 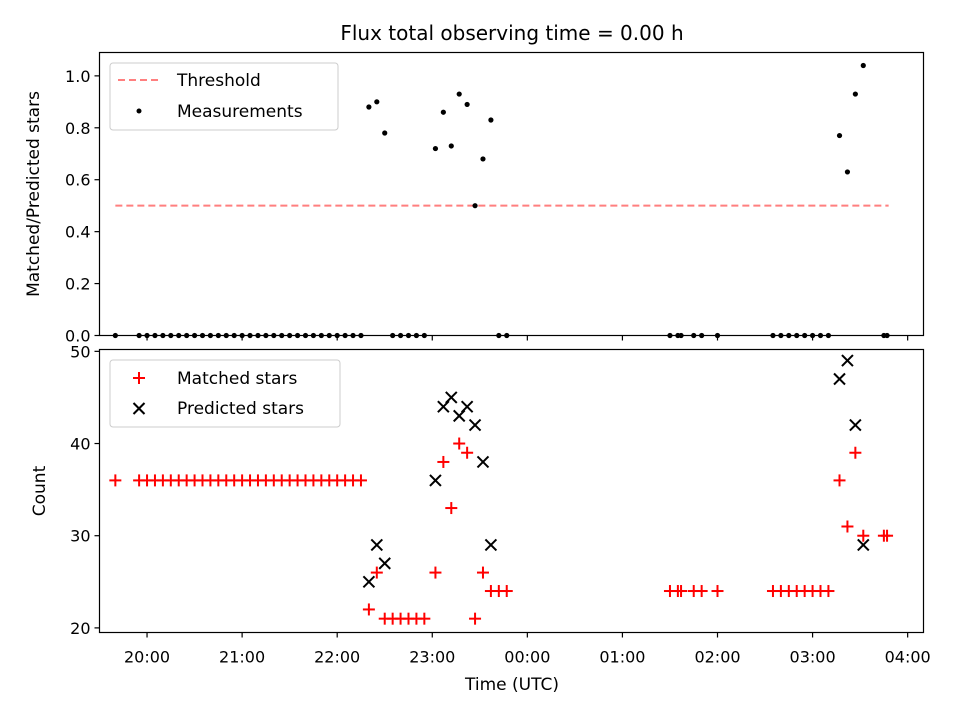 I want to click on bottom-y-axis: 20 30 40 50, so click(x=85, y=490).